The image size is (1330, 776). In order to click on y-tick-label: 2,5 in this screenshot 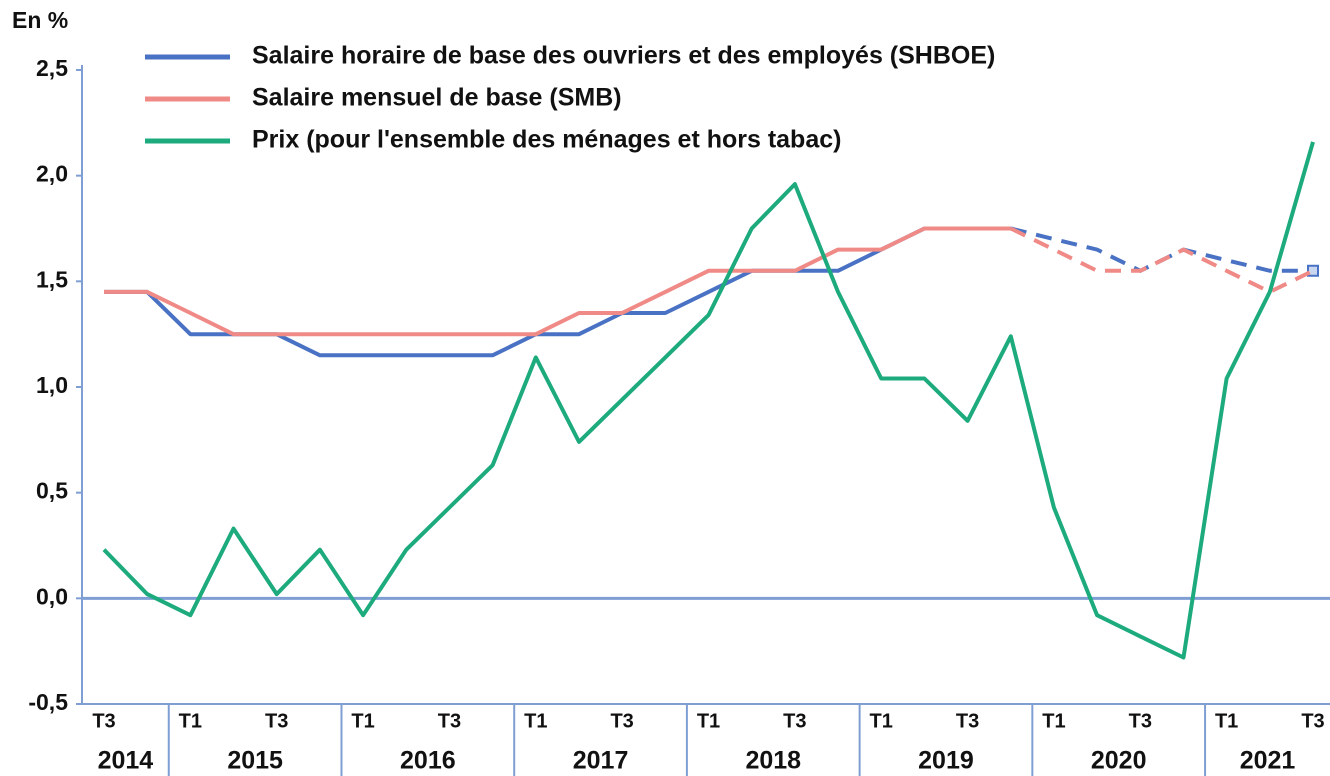, I will do `click(52, 68)`.